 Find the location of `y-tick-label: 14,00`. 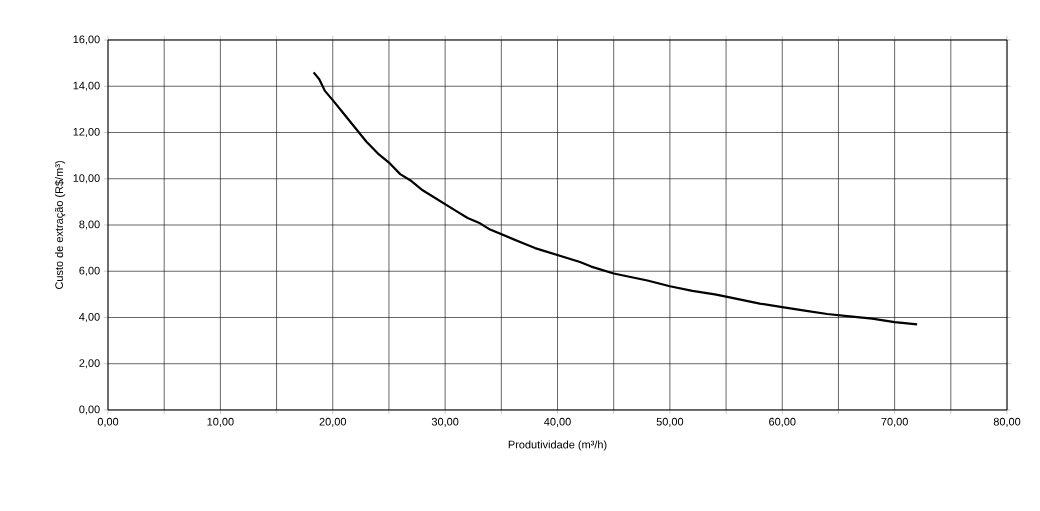

y-tick-label: 14,00 is located at coordinates (86, 86).